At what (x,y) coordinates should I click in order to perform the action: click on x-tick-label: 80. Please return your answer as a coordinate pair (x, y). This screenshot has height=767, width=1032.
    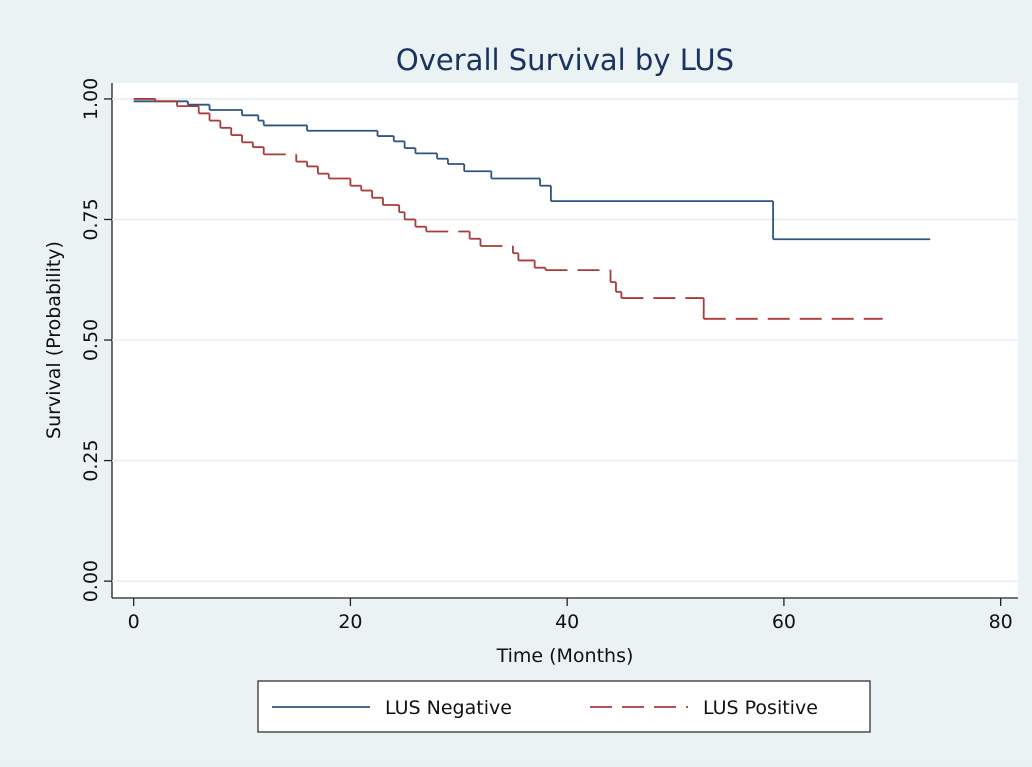
    Looking at the image, I should click on (1001, 622).